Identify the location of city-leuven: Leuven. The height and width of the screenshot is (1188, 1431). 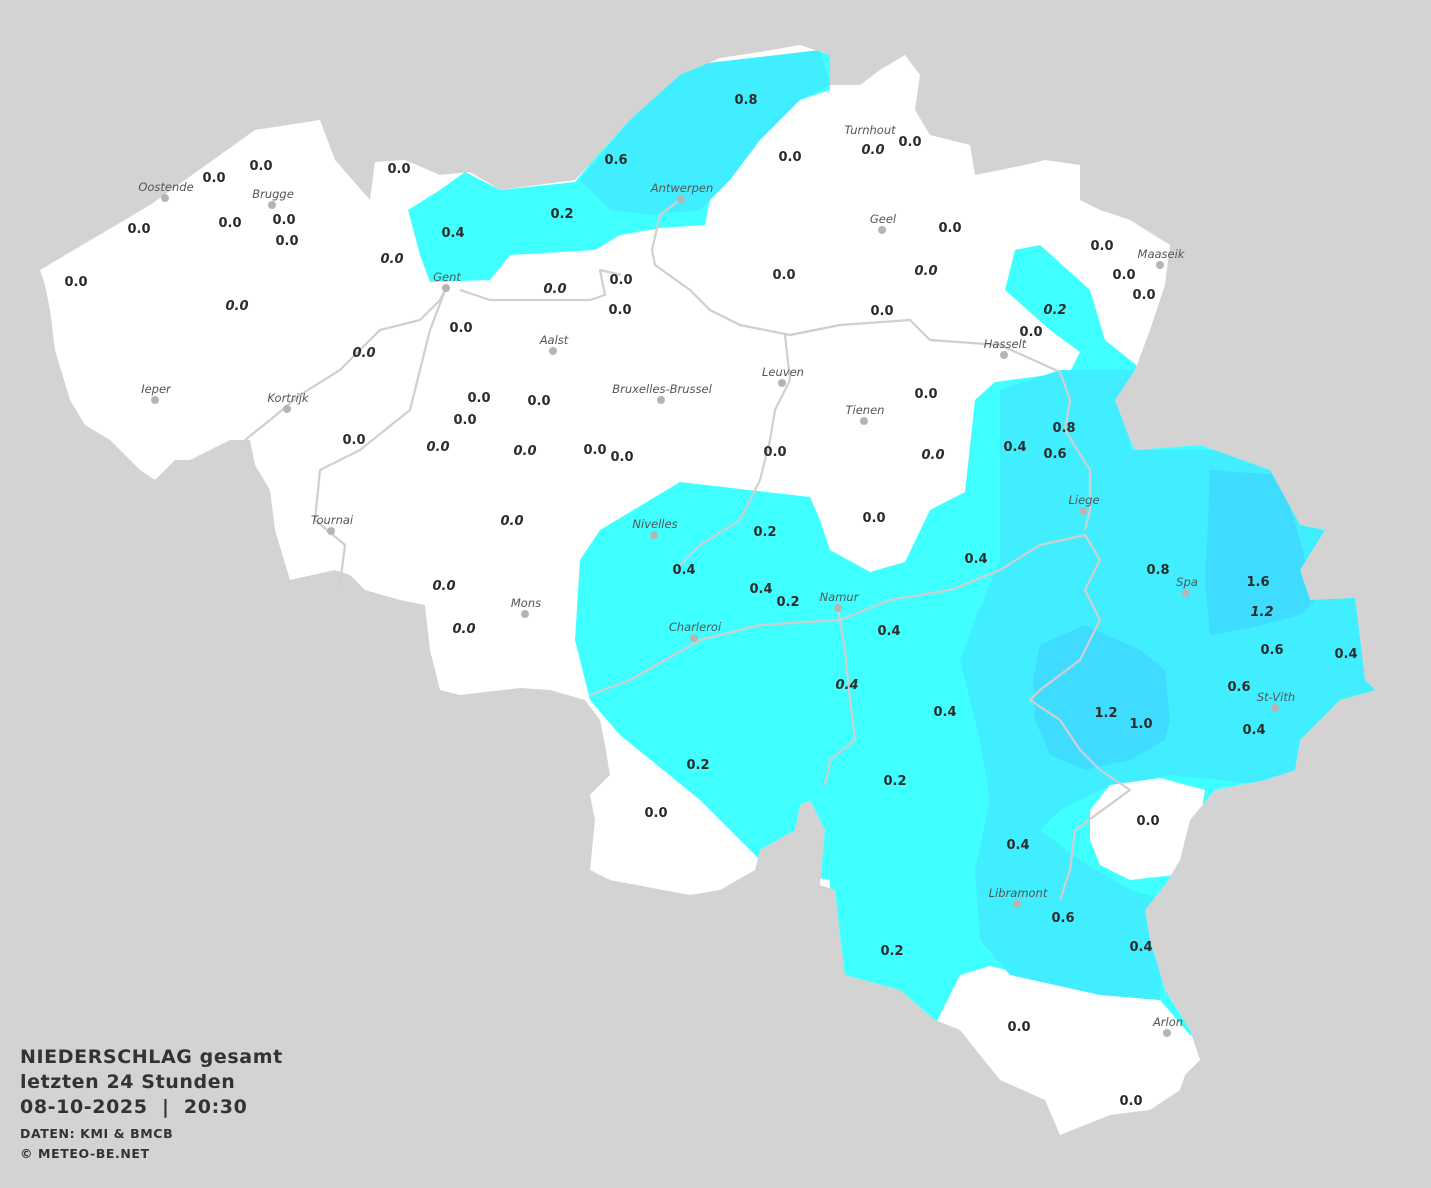
(783, 376).